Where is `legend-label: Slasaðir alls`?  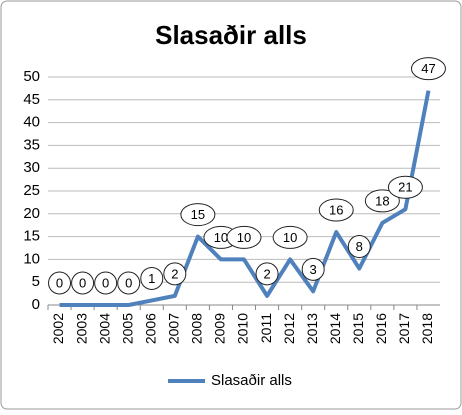 legend-label: Slasaðir alls is located at coordinates (251, 380).